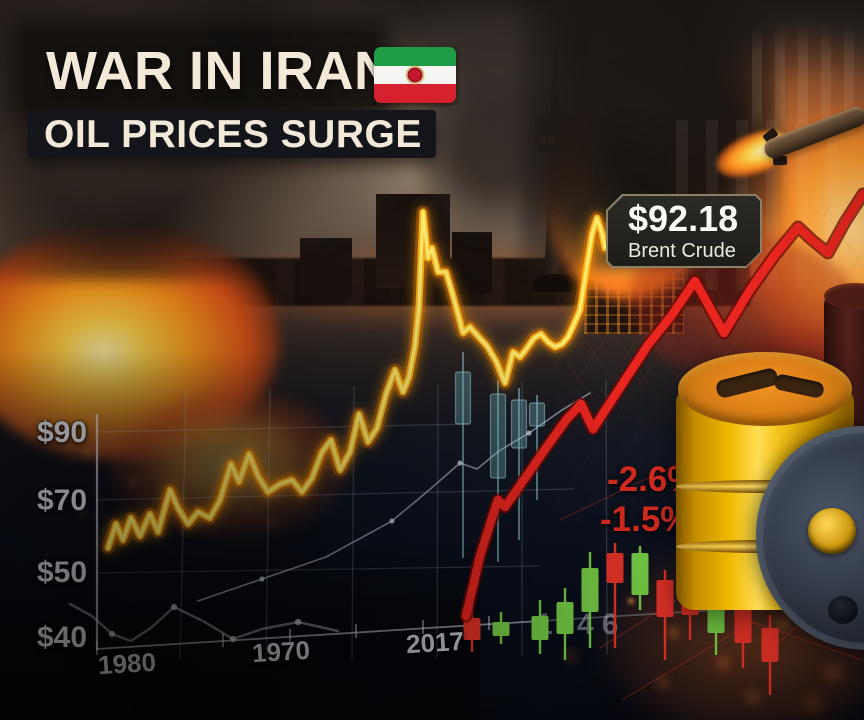 Image resolution: width=864 pixels, height=720 pixels. What do you see at coordinates (832, 531) in the screenshot?
I see `barrel-bung-cap` at bounding box center [832, 531].